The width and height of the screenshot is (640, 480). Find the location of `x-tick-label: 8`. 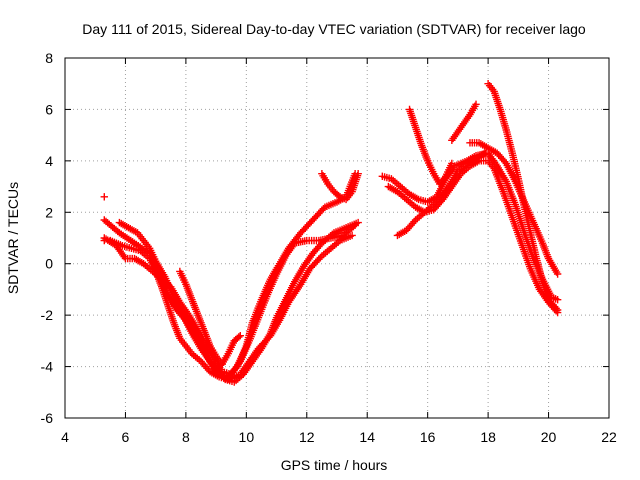

x-tick-label: 8 is located at coordinates (186, 437).